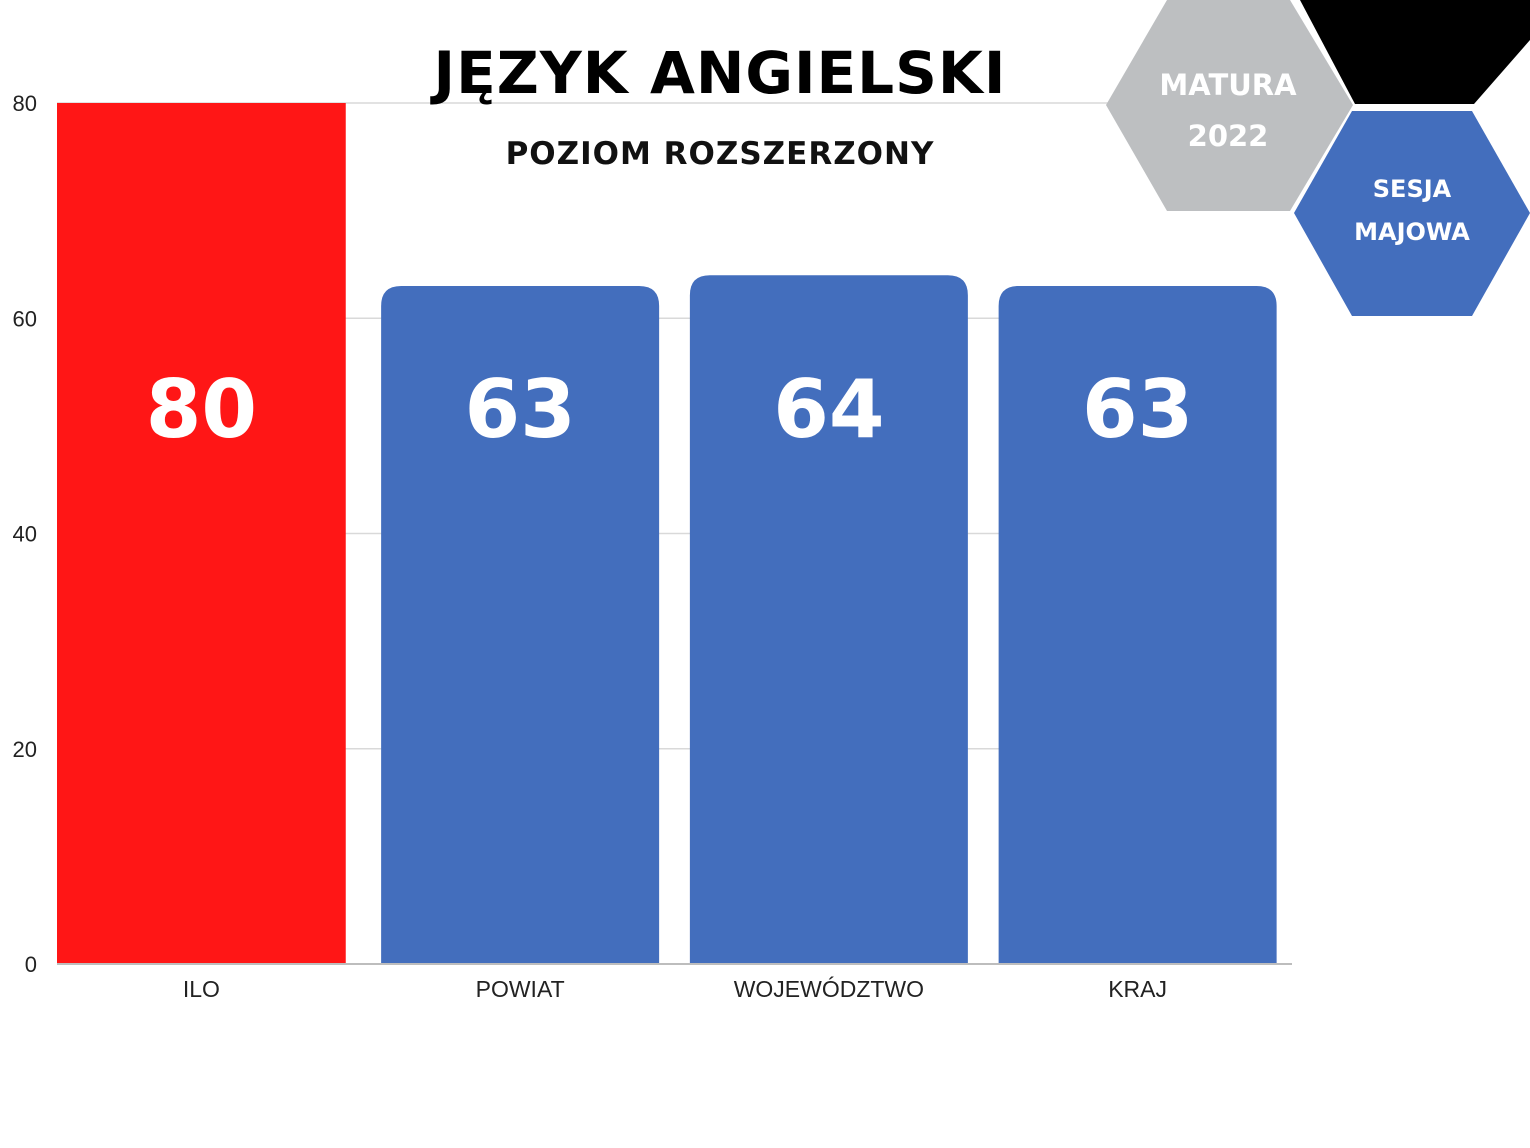 This screenshot has height=1148, width=1530. What do you see at coordinates (520, 989) in the screenshot?
I see `x-category-label: POWIAT` at bounding box center [520, 989].